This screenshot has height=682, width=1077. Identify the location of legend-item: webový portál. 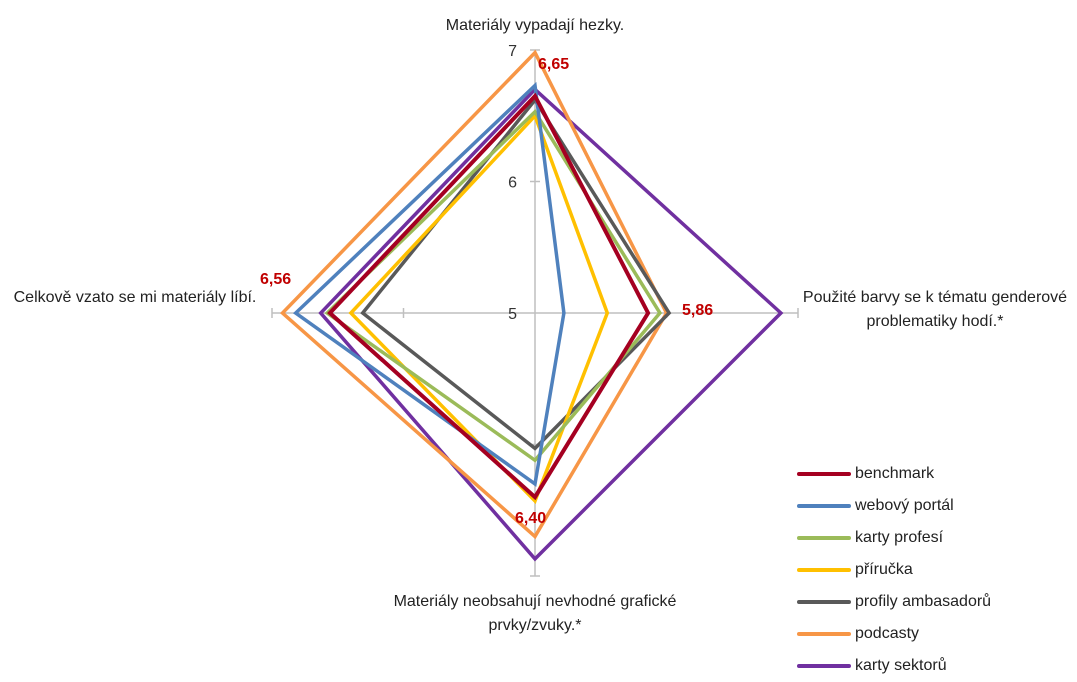
(894, 506).